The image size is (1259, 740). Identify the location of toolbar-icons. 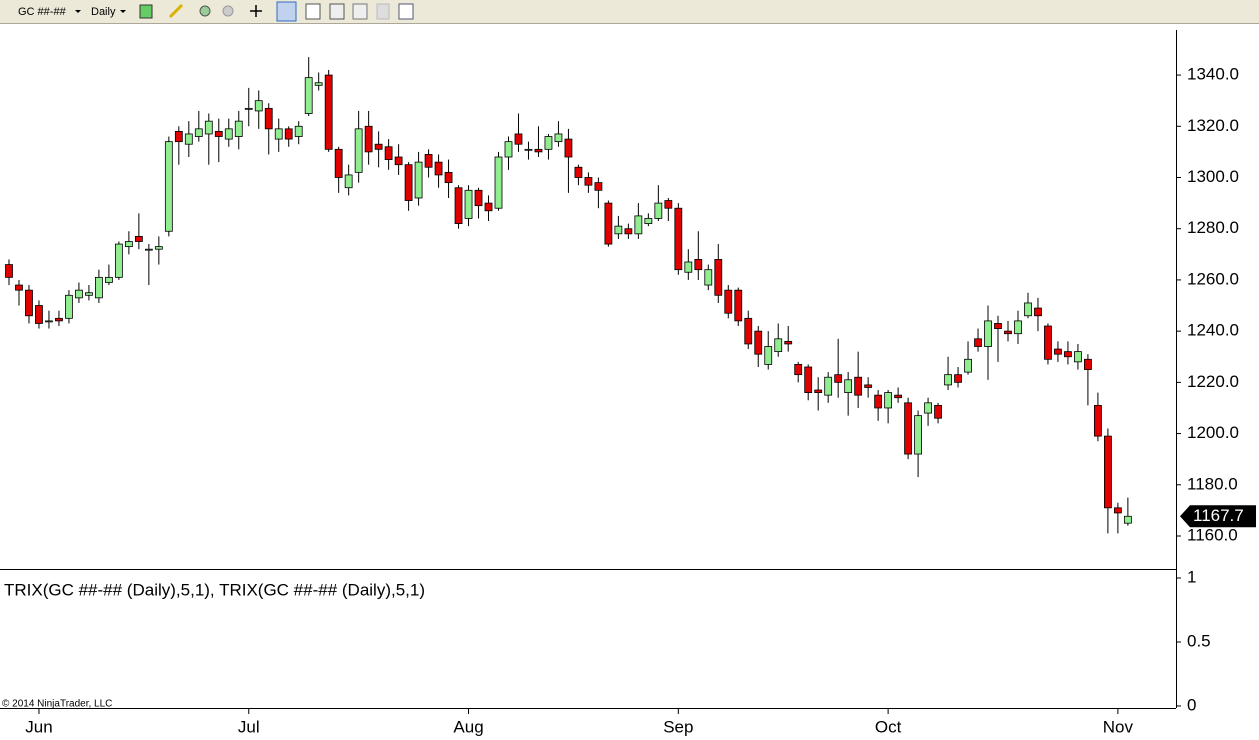
(276, 11).